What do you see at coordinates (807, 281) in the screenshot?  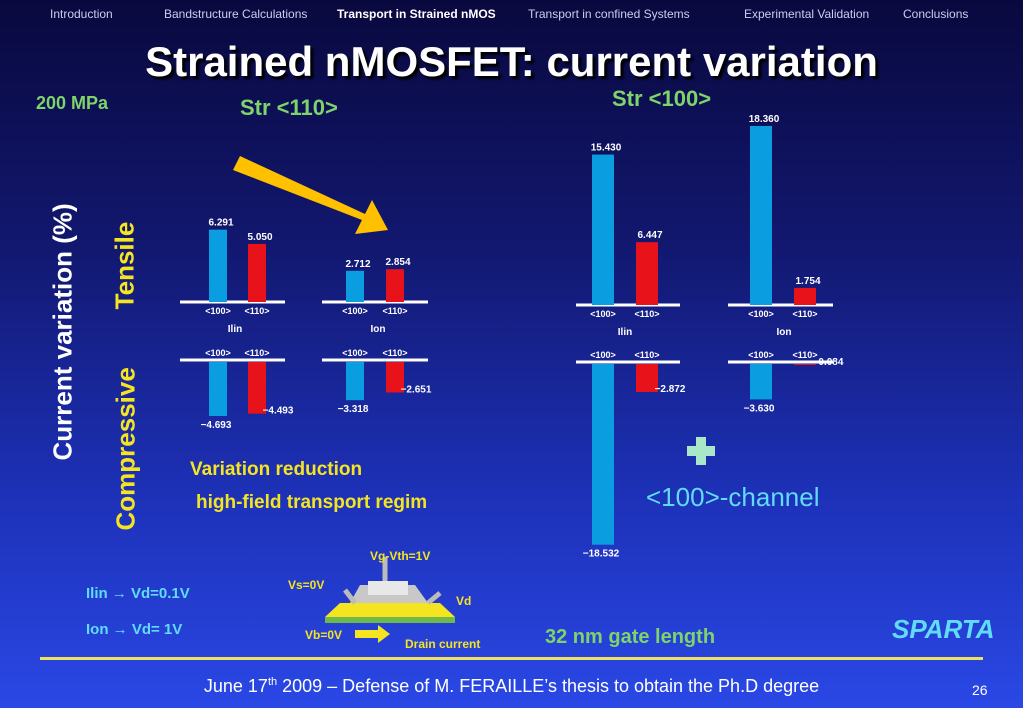 I see `data-label: 1.754` at bounding box center [807, 281].